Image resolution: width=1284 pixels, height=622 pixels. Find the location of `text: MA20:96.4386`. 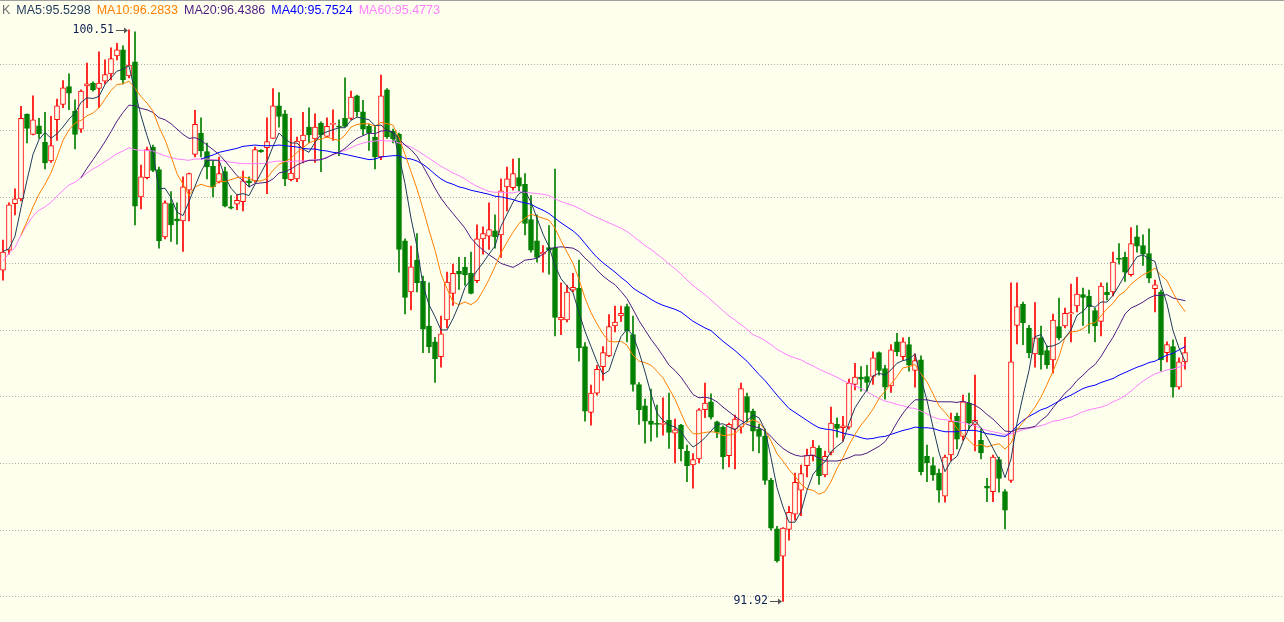

text: MA20:96.4386 is located at coordinates (225, 10).